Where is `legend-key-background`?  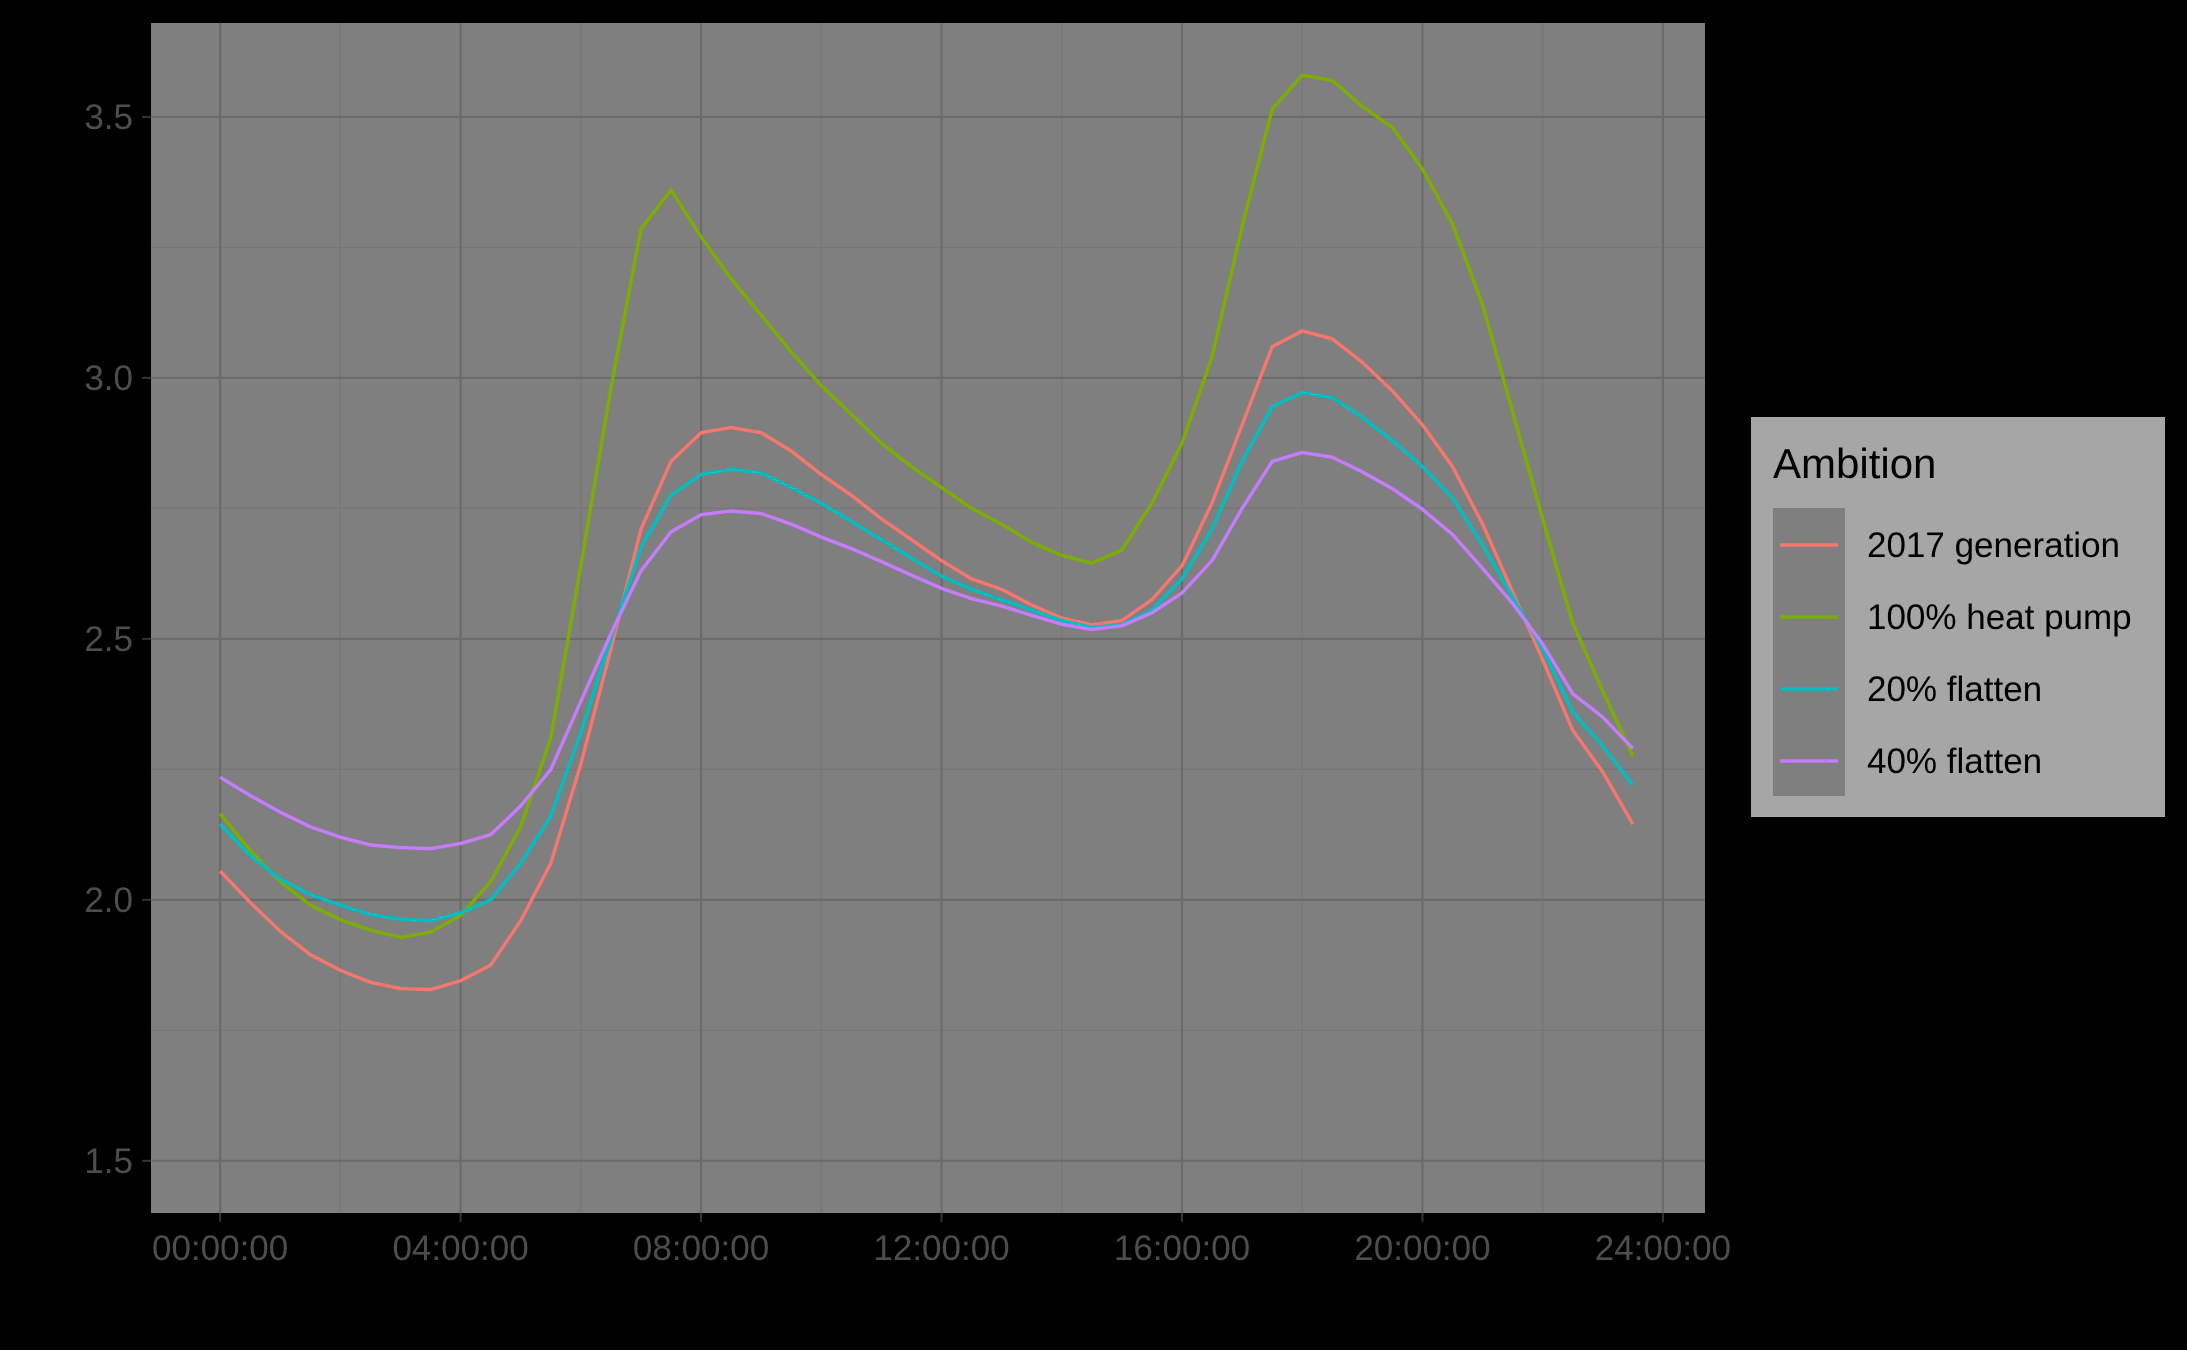 legend-key-background is located at coordinates (1809, 652).